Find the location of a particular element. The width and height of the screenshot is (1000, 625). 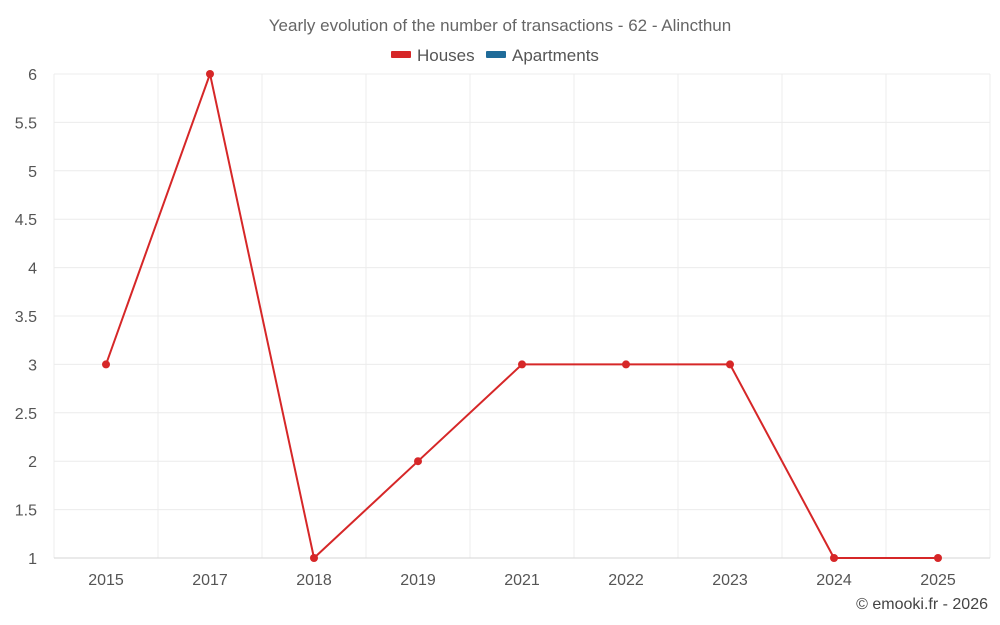

y-tick-label: 1.5 is located at coordinates (26, 511).